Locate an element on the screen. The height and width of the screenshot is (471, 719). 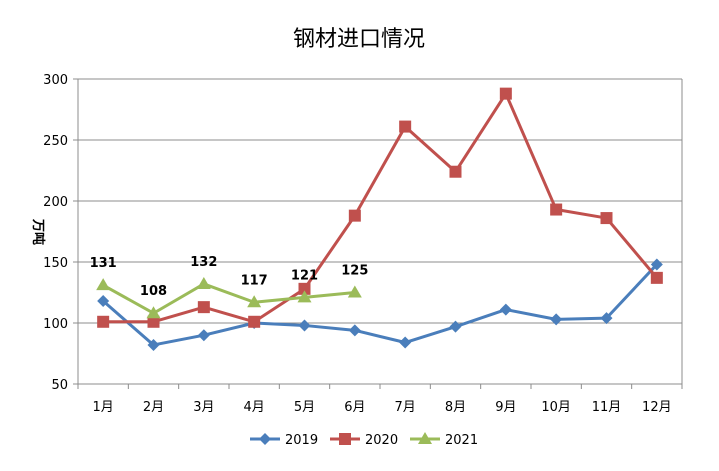
x-tick-label: 11月 is located at coordinates (607, 407).